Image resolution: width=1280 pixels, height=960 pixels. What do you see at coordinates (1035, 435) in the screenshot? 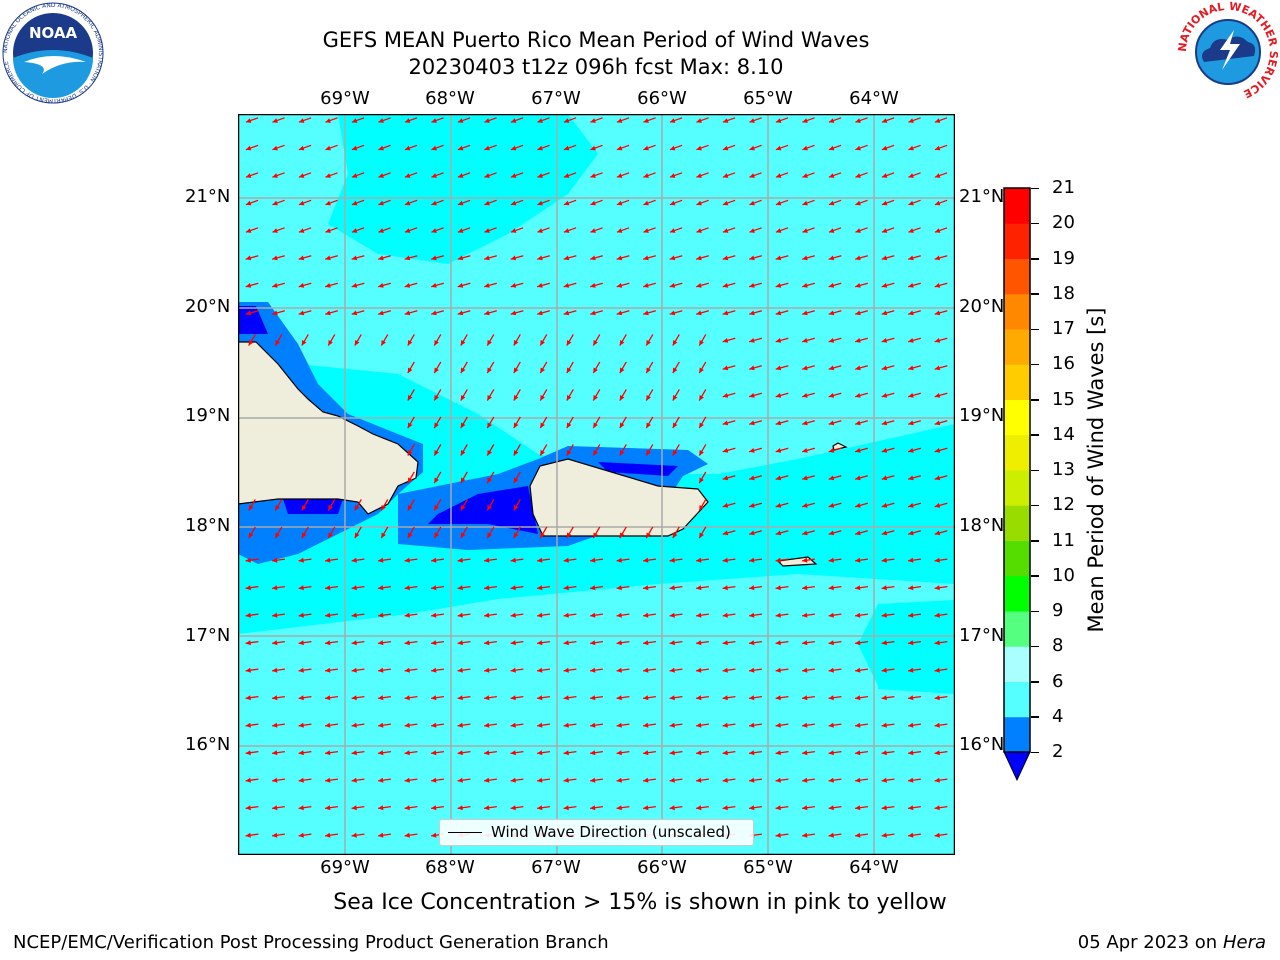
I see `colorbar-tick-mark` at bounding box center [1035, 435].